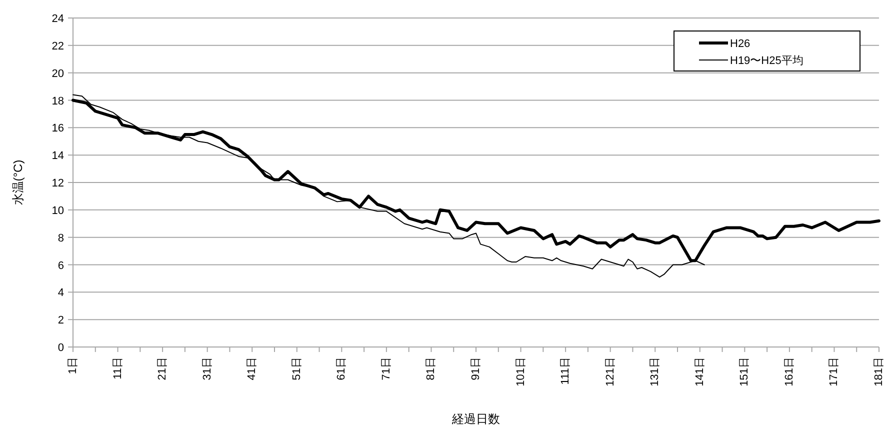 The width and height of the screenshot is (885, 429). What do you see at coordinates (296, 368) in the screenshot?
I see `x-tick-label: 51日` at bounding box center [296, 368].